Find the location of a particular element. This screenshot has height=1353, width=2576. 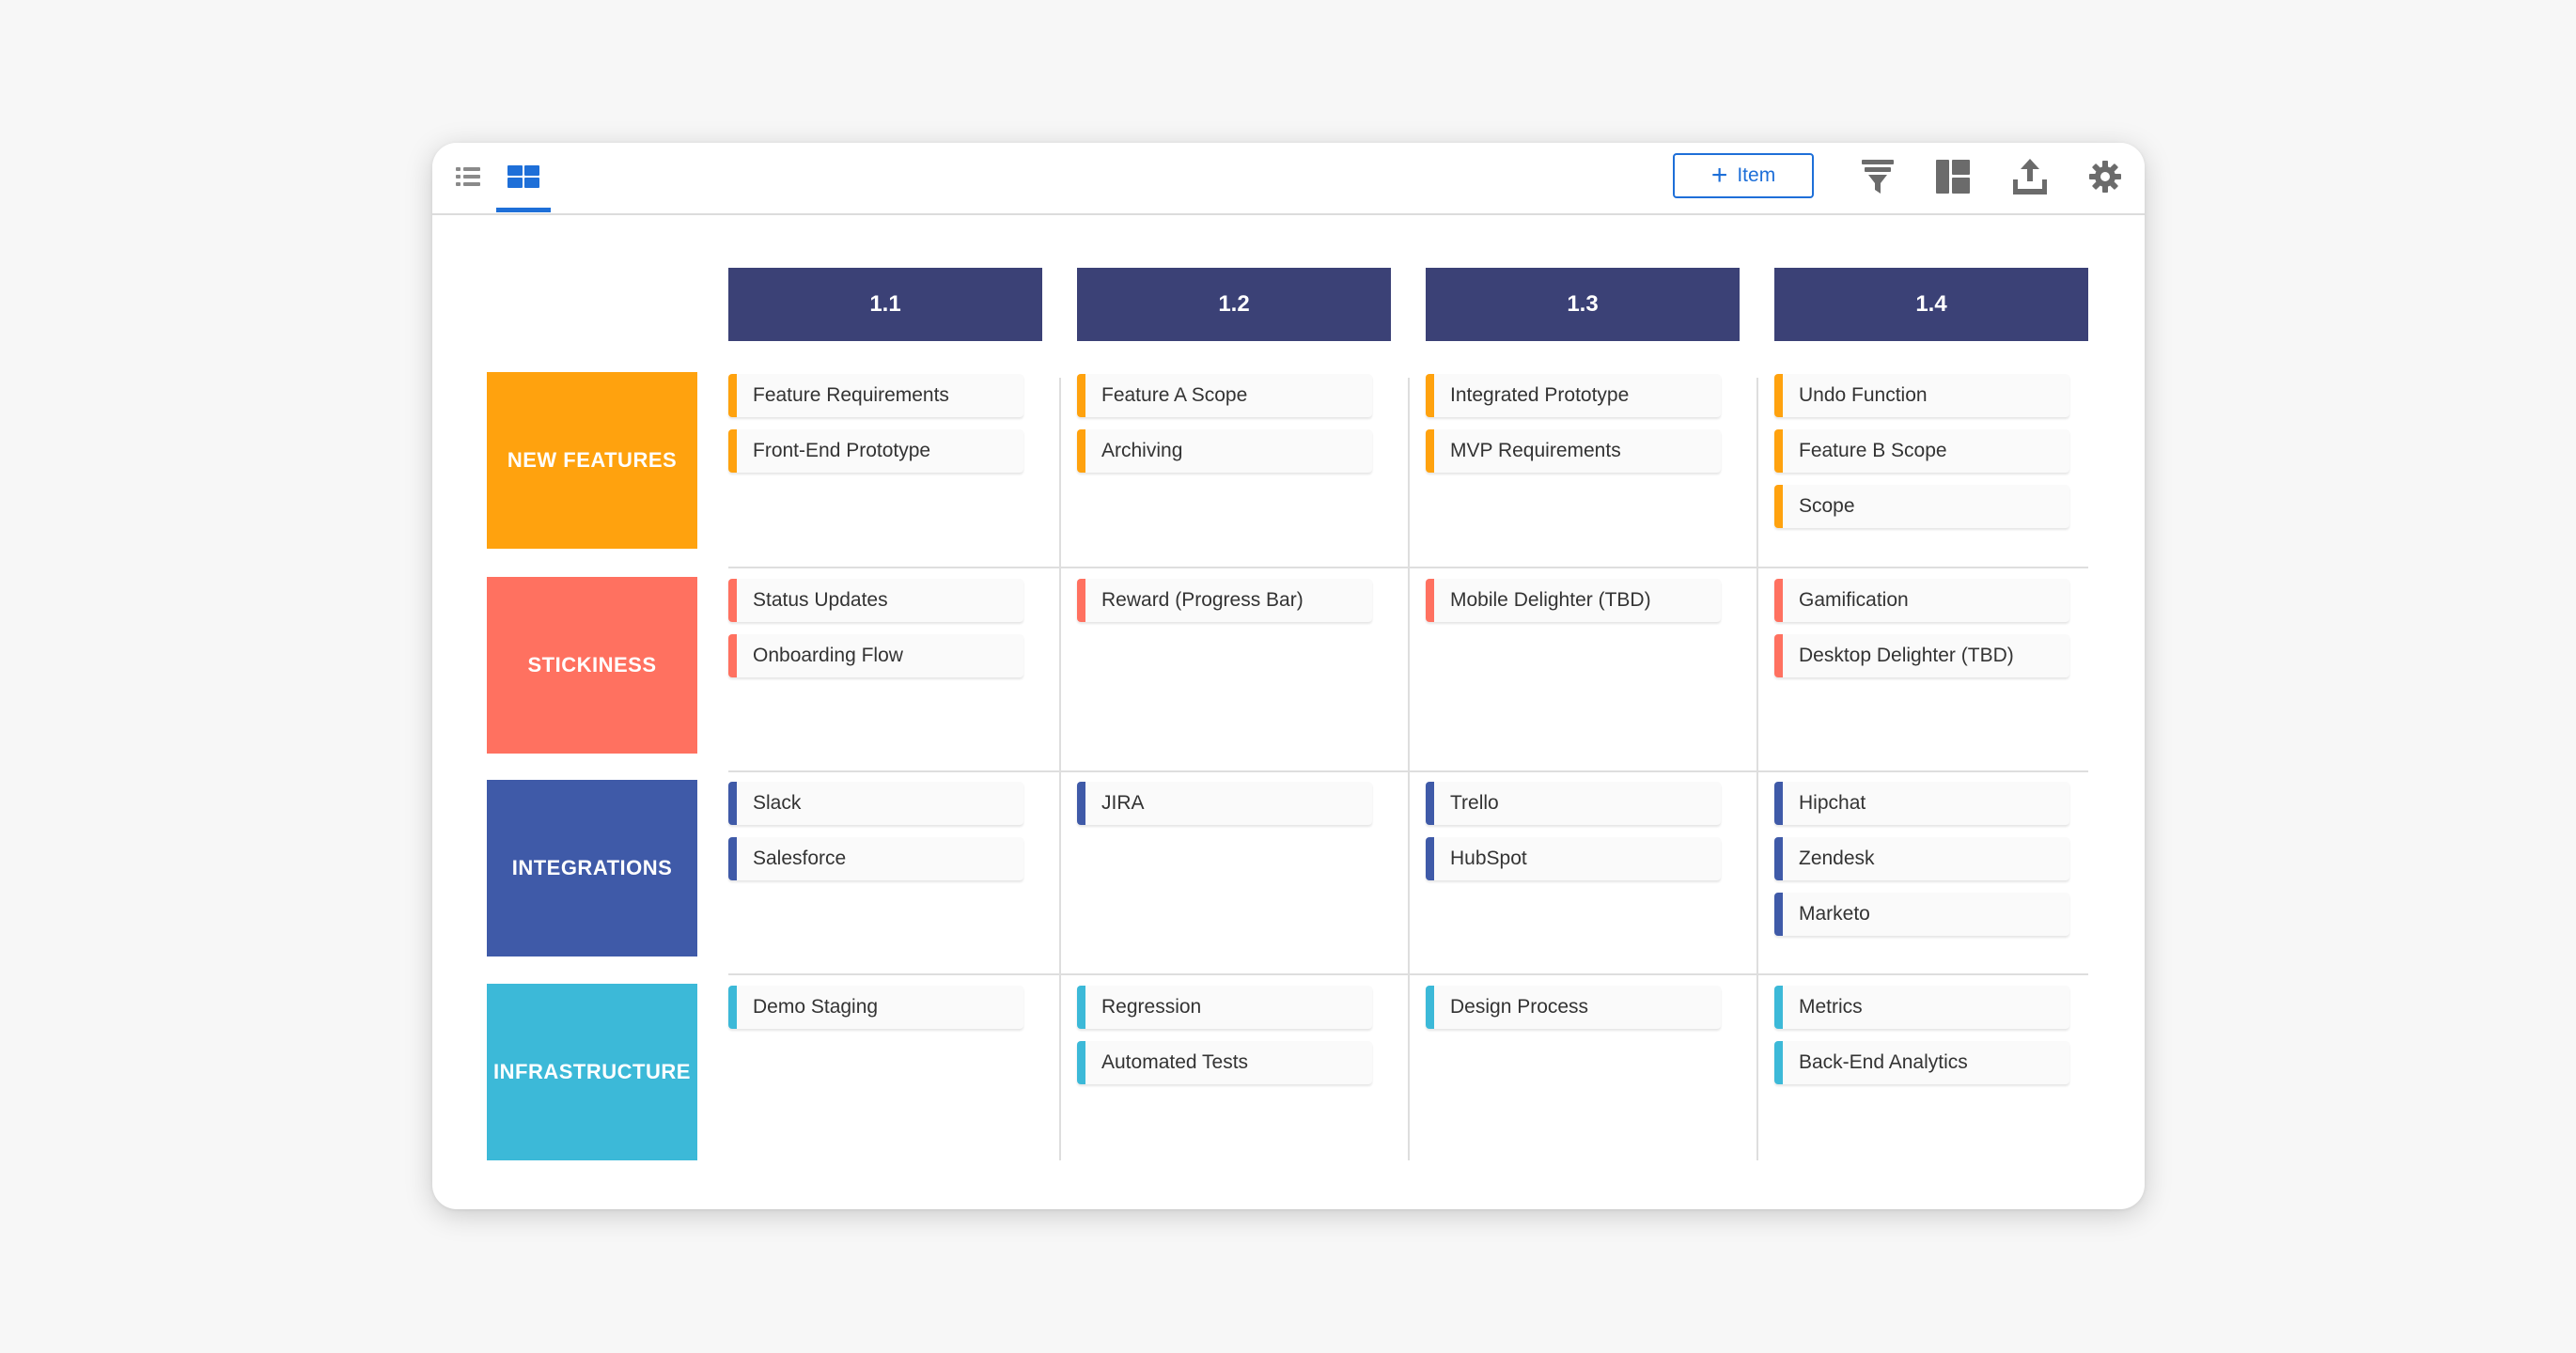

item-card: Feature A Scope is located at coordinates (1224, 395).